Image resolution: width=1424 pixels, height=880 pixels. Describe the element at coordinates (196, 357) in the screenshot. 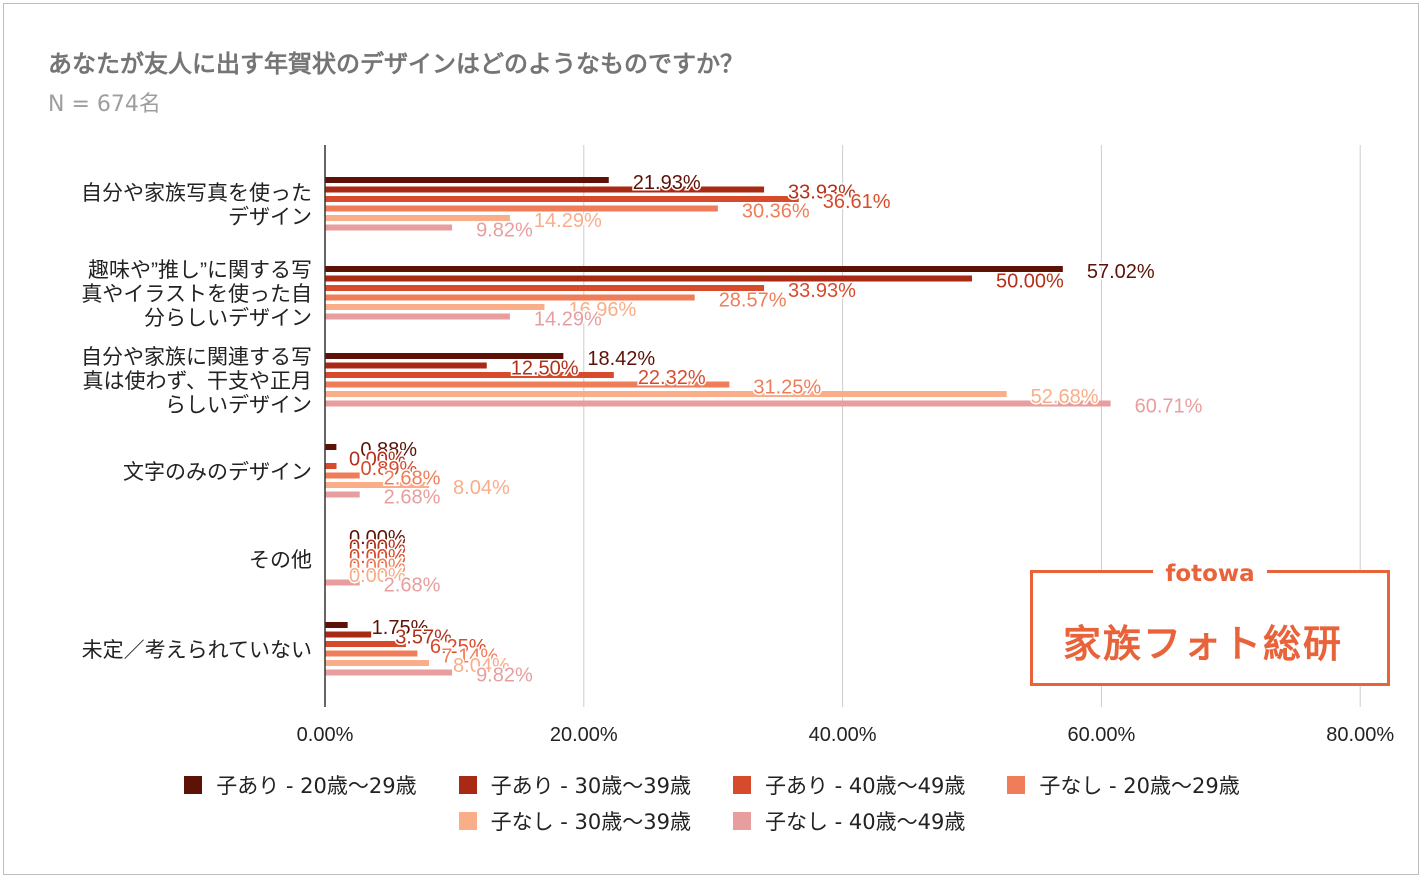

I see `category-label: 自分や家族に関連する写` at that location.